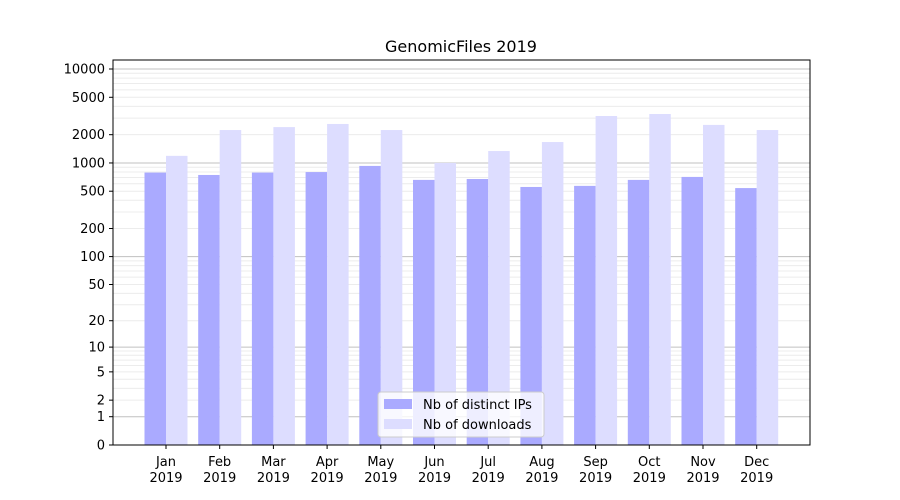 The image size is (900, 500). What do you see at coordinates (219, 470) in the screenshot?
I see `x-tick-label: Feb 2019` at bounding box center [219, 470].